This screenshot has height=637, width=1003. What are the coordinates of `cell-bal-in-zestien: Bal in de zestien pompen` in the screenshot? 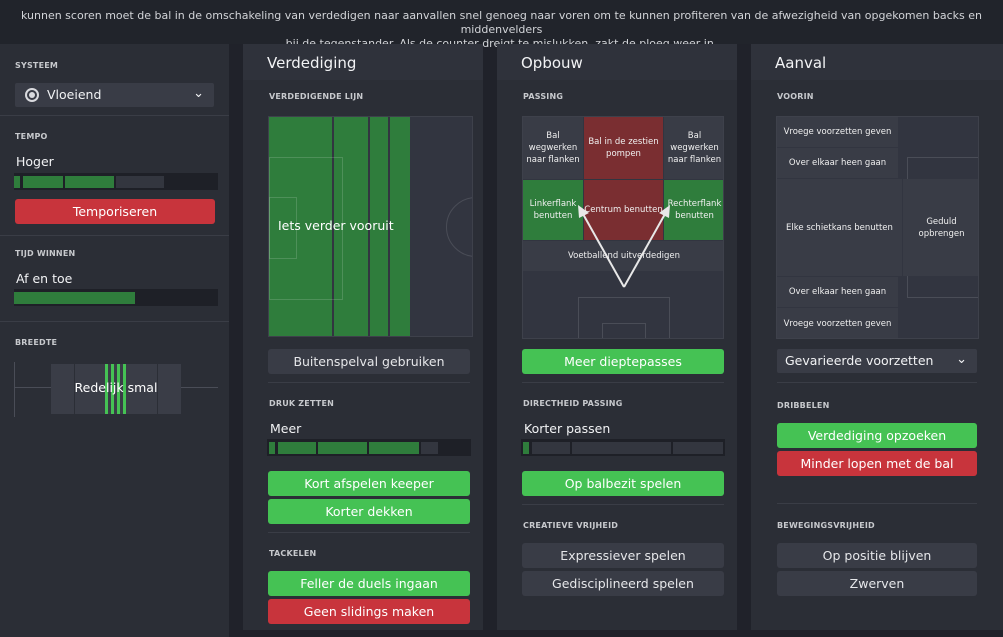 It's located at (623, 148).